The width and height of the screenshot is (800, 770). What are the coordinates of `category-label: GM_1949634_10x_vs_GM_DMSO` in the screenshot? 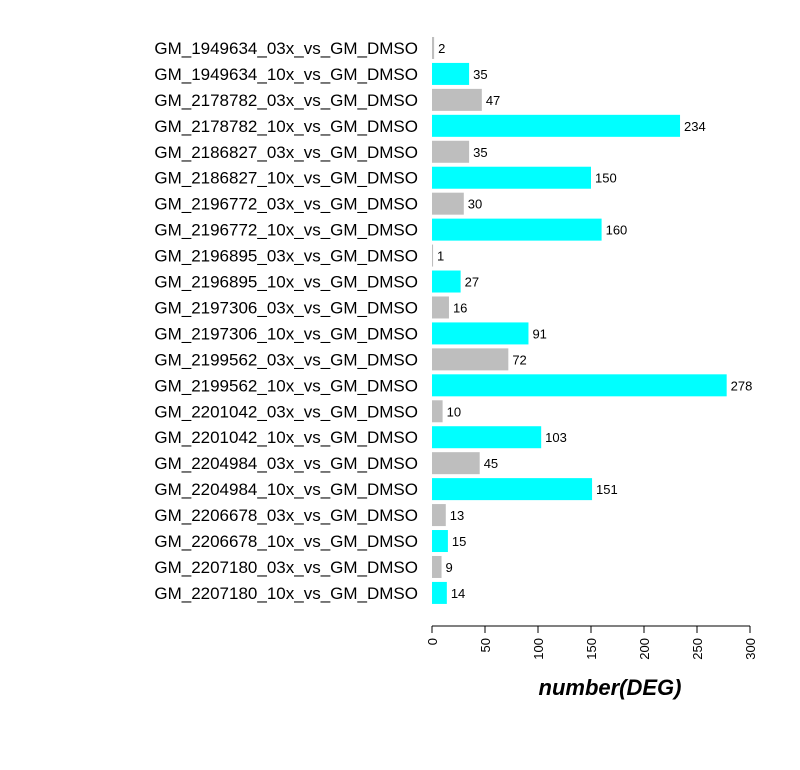 It's located at (286, 74).